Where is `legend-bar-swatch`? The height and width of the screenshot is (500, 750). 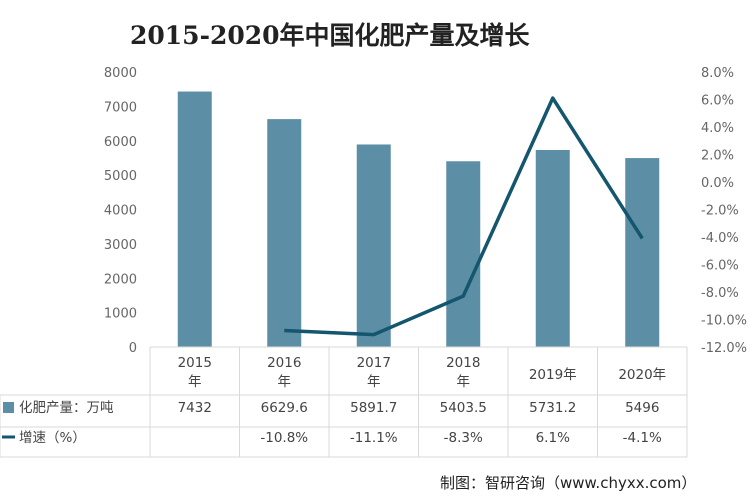 legend-bar-swatch is located at coordinates (8, 407).